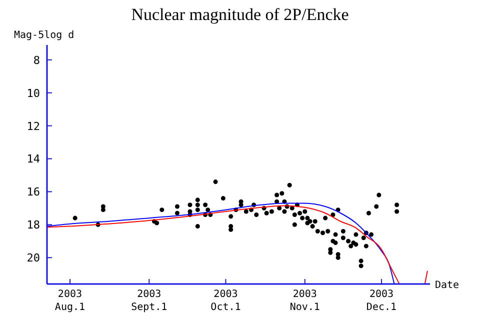 The image size is (480, 320). What do you see at coordinates (33, 126) in the screenshot?
I see `y-tick-label: 12` at bounding box center [33, 126].